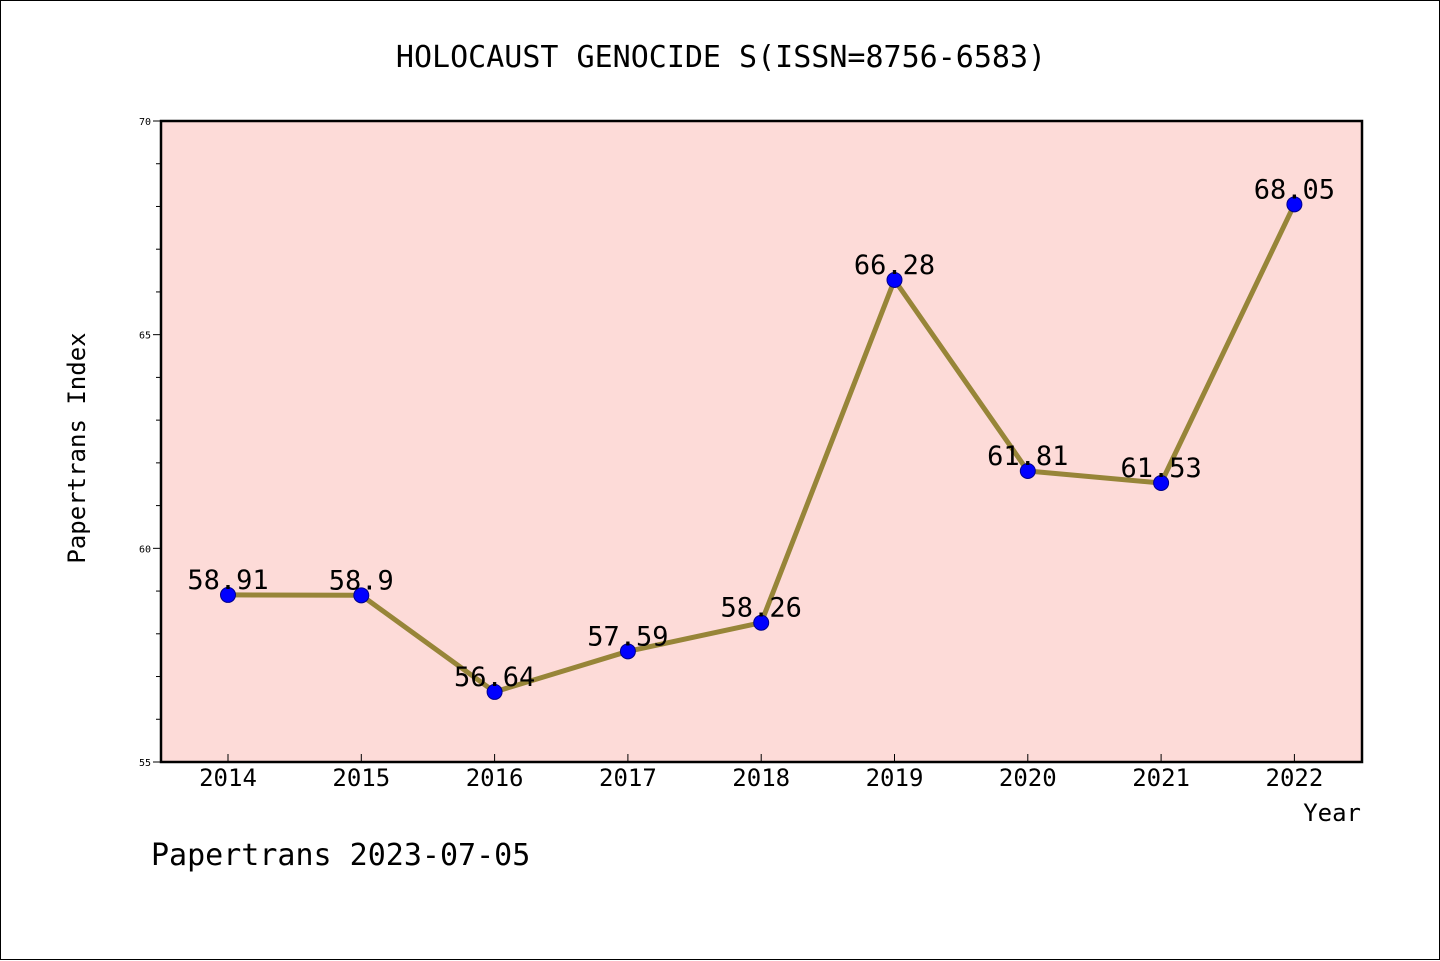 This screenshot has width=1440, height=961. I want to click on x-tick-label: 2022, so click(1295, 778).